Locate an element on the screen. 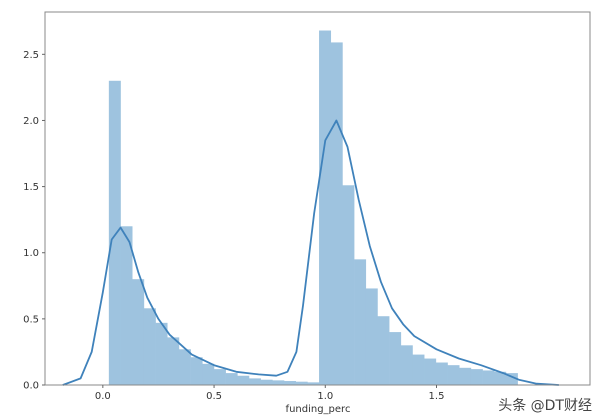 This screenshot has height=419, width=600. x-axis-ticks: 0.0 0.5 1.0 1.5 is located at coordinates (270, 393).